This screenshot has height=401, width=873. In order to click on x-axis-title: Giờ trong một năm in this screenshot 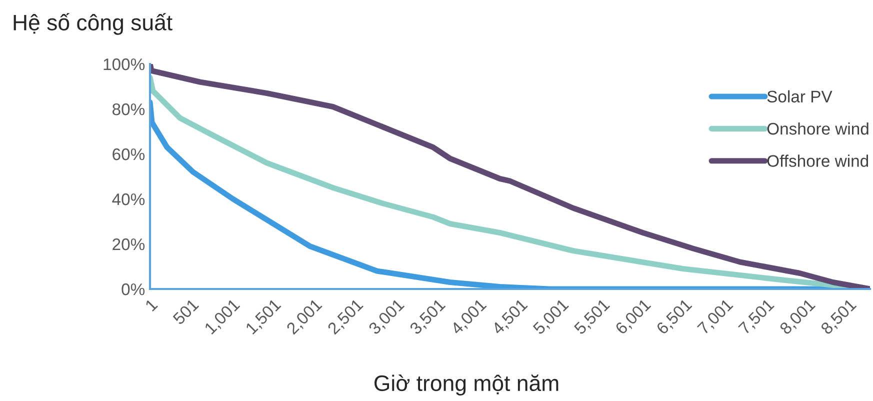, I will do `click(466, 385)`.